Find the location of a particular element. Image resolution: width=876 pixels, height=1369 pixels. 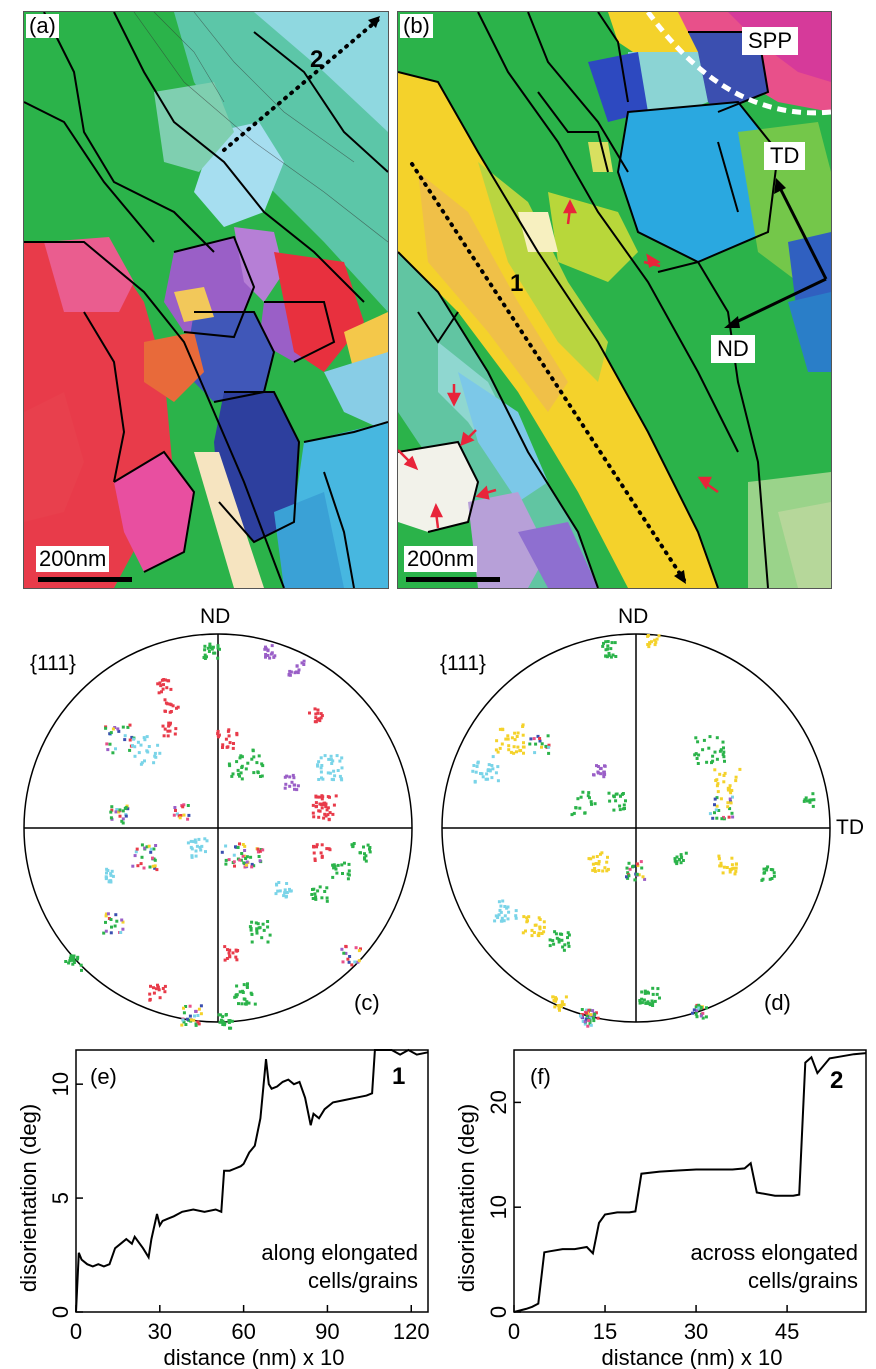

line-1-label-chart: 1 is located at coordinates (398, 1076).